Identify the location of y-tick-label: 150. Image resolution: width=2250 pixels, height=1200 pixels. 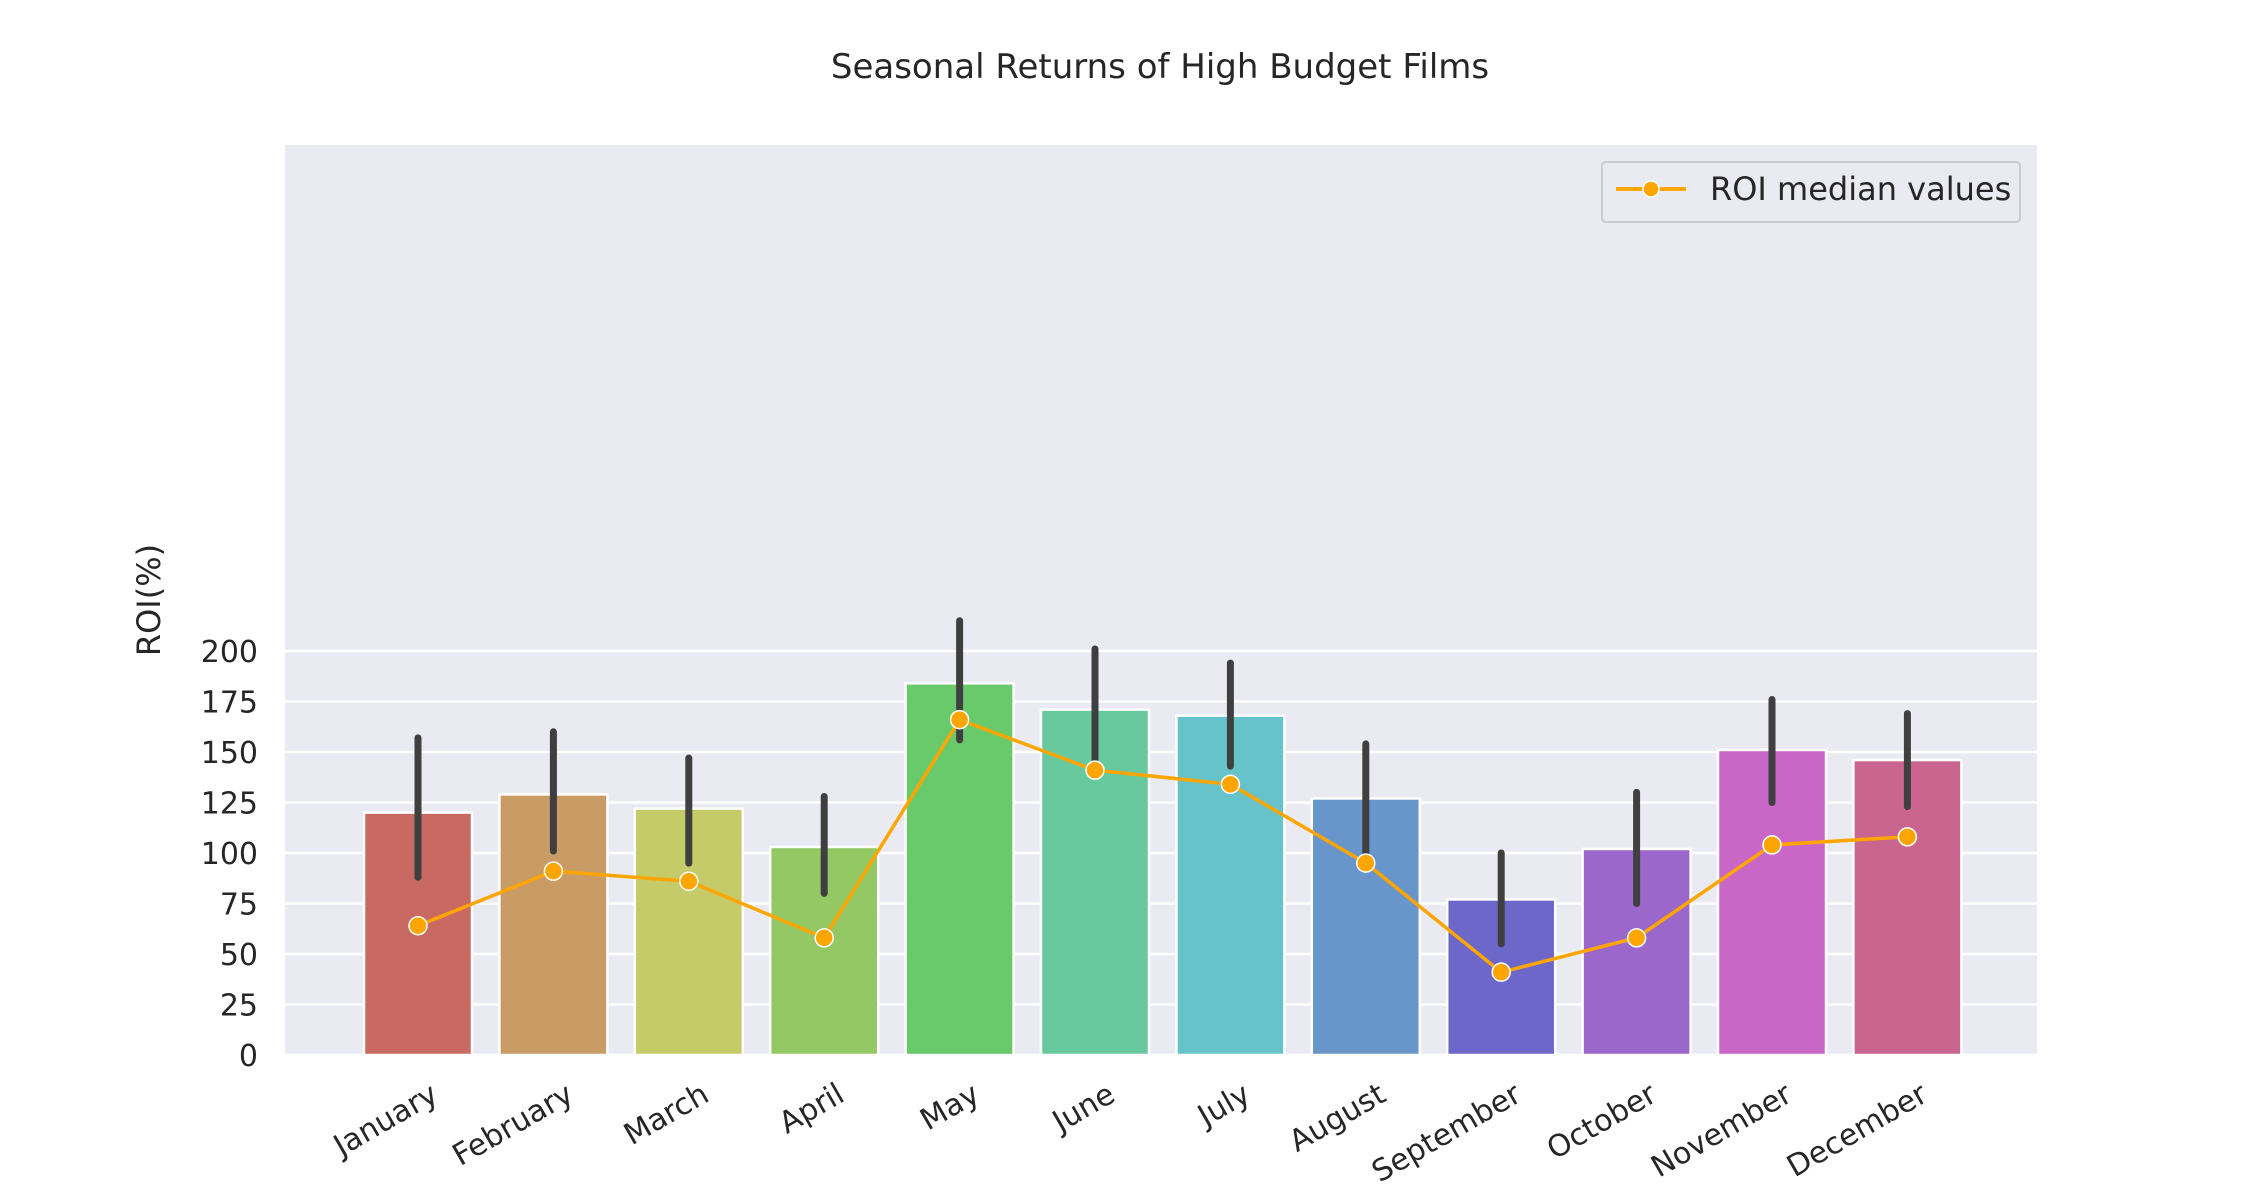
(229, 753).